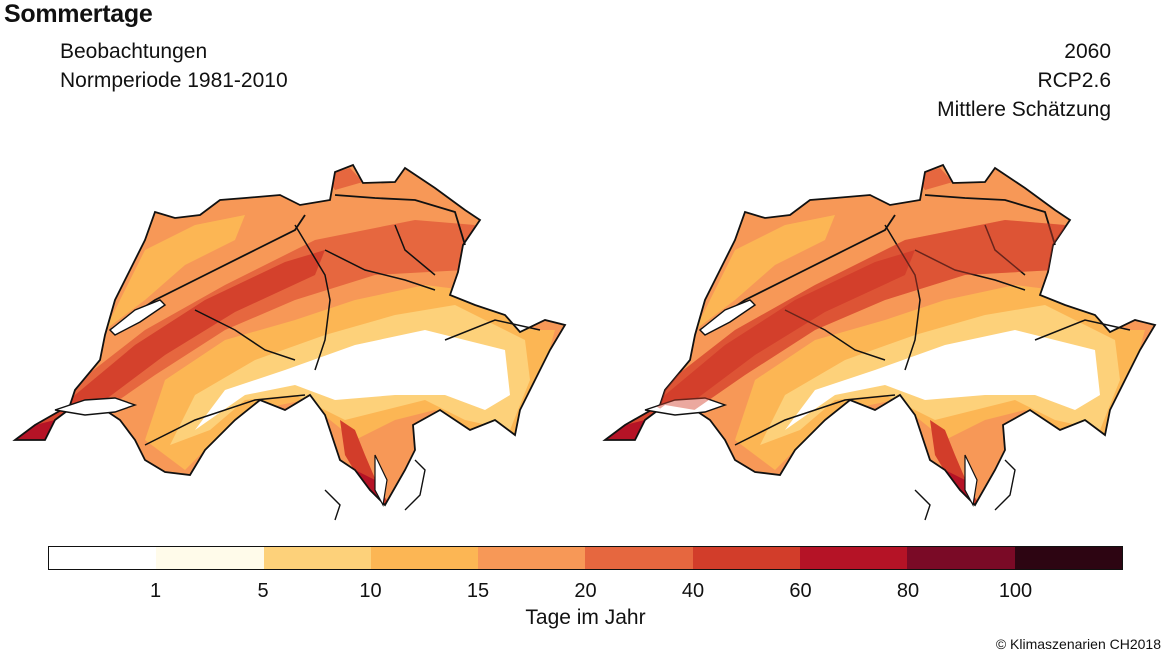 The image size is (1169, 654). I want to click on legend-tick-label: 40, so click(693, 591).